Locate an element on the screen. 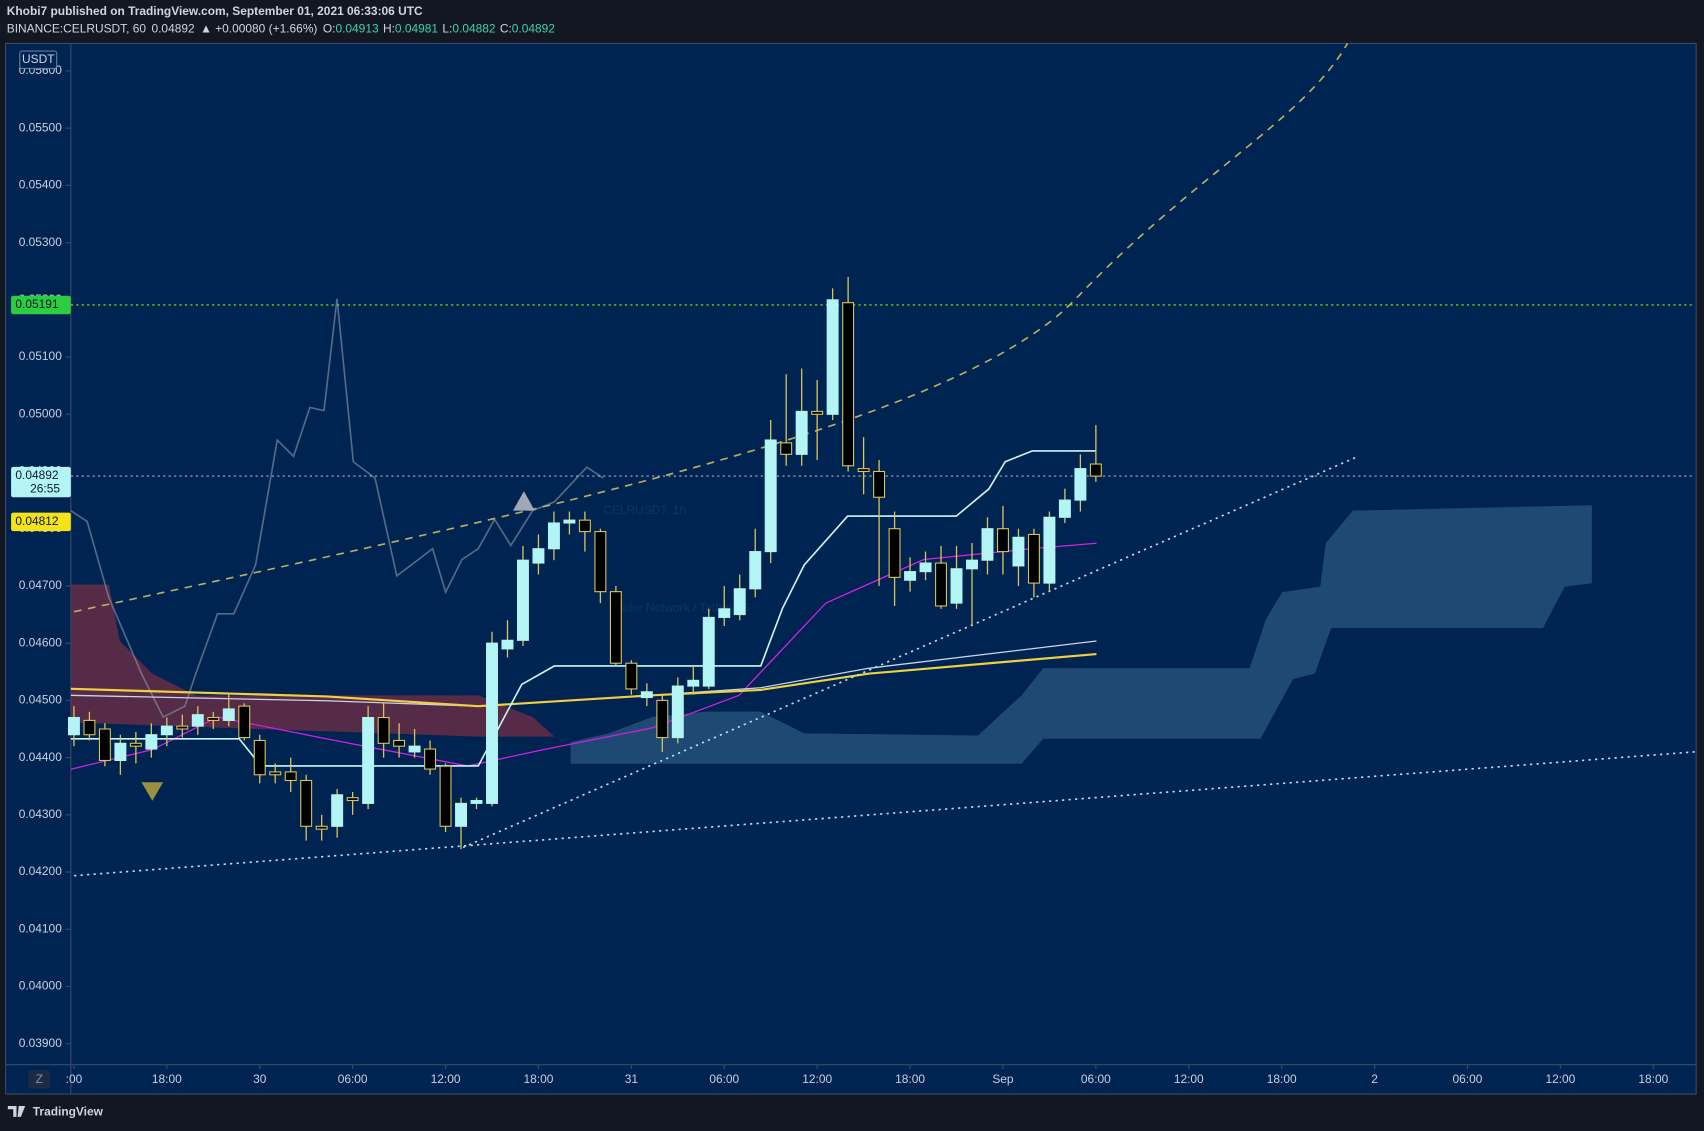 This screenshot has width=1704, height=1131. symbol: BINANCE:CELRUSDT, 60 is located at coordinates (77, 28).